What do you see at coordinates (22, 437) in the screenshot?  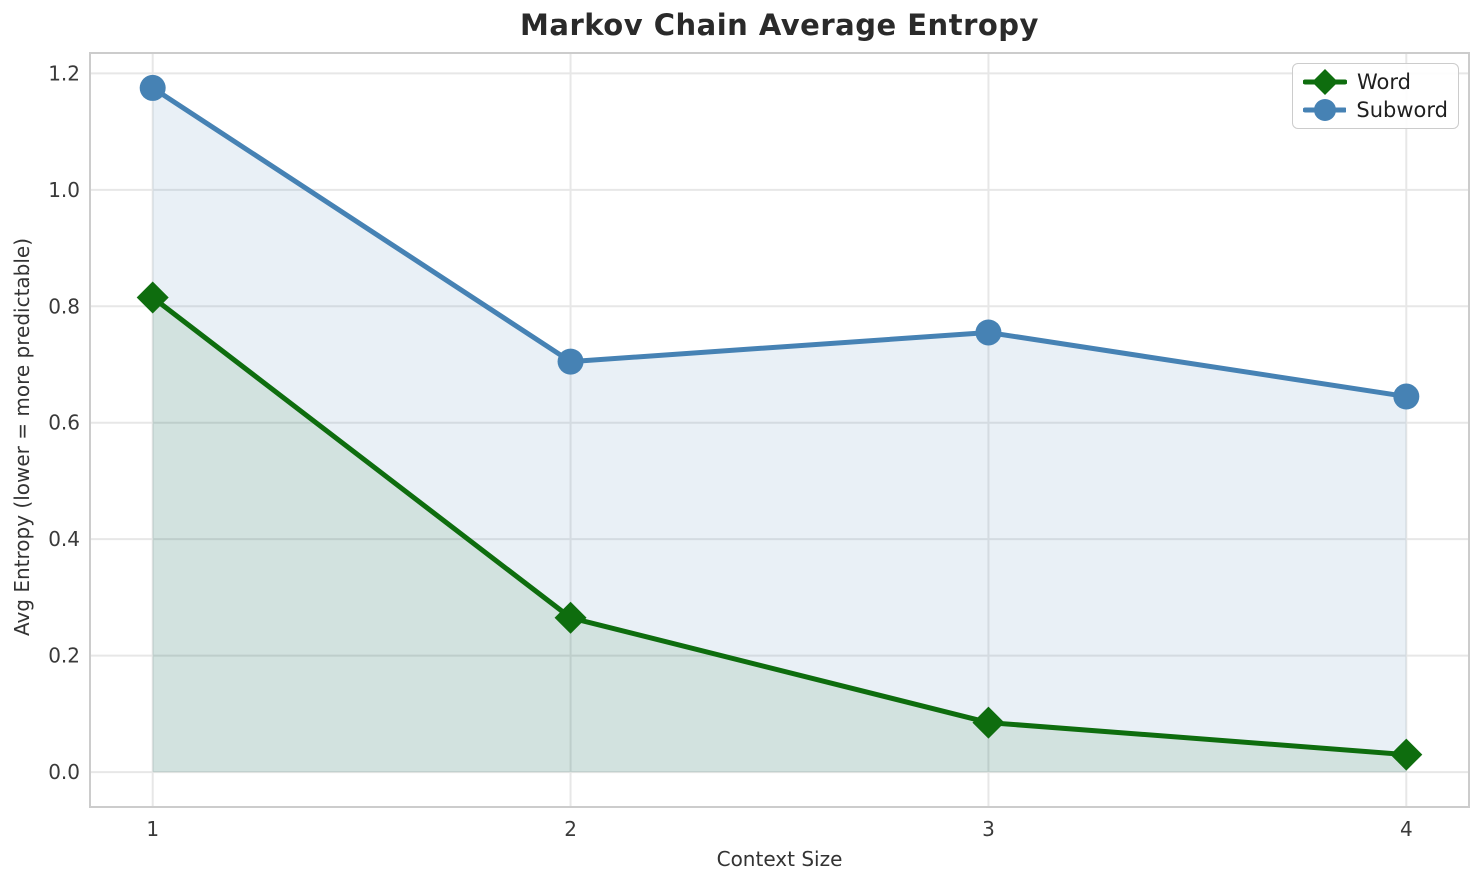 I see `y-axis-label: Avg Entropy (lower = more predictable)` at bounding box center [22, 437].